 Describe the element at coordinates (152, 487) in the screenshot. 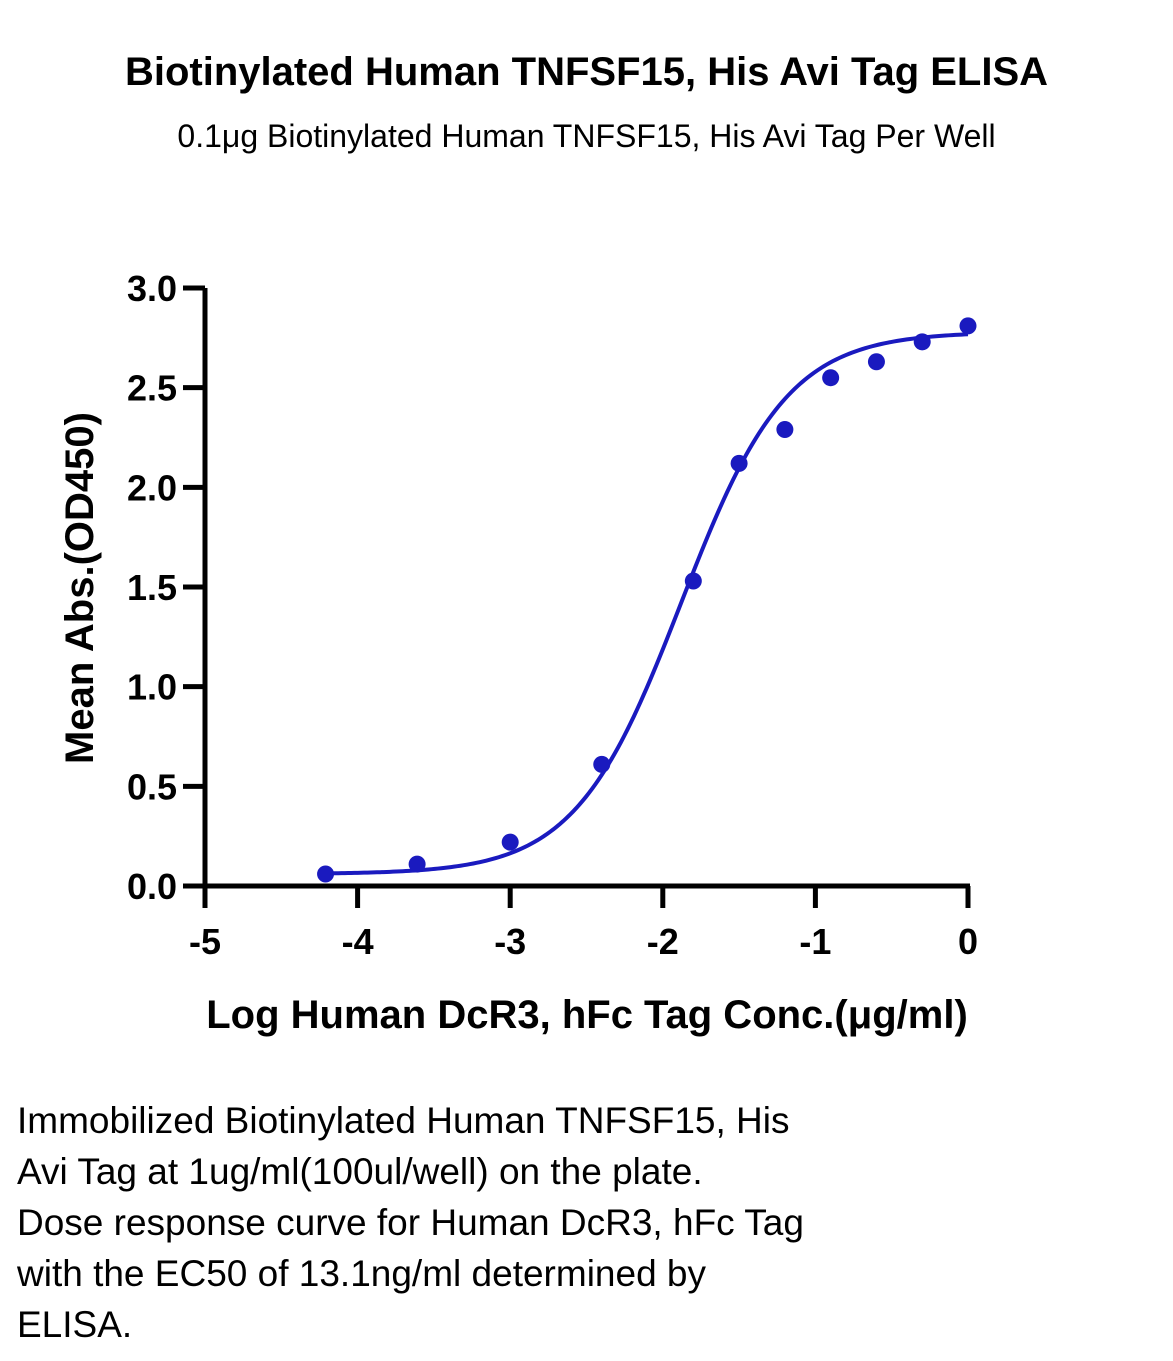

I see `y-tick-label: 2.0` at that location.